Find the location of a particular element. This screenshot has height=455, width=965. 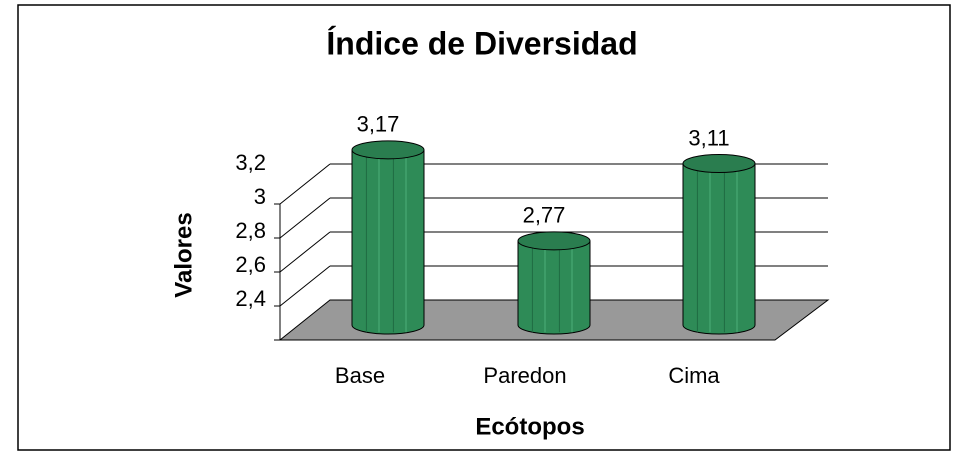

y-axis-title: Valores is located at coordinates (183, 254).